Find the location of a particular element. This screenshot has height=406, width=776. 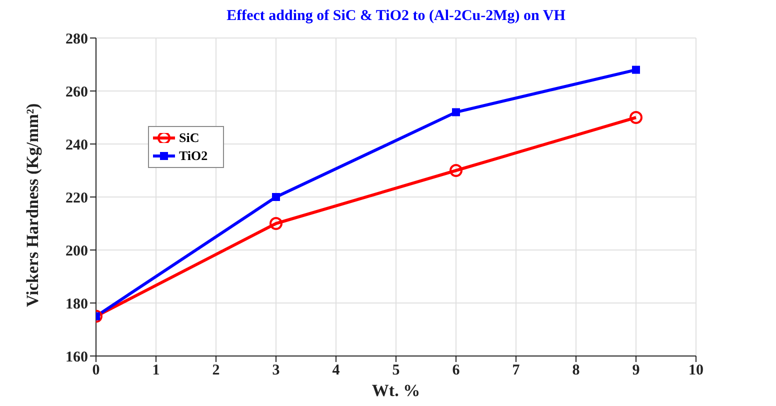

y-tick-label: 260 is located at coordinates (77, 92).